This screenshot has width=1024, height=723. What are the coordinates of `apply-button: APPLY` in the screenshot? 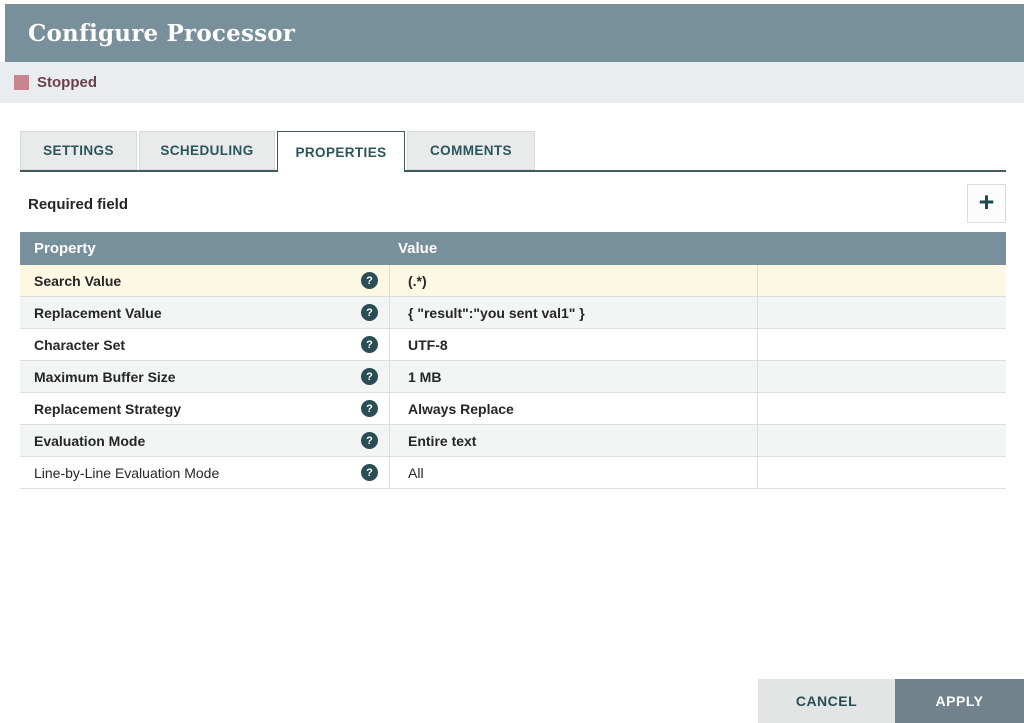 It's located at (959, 701).